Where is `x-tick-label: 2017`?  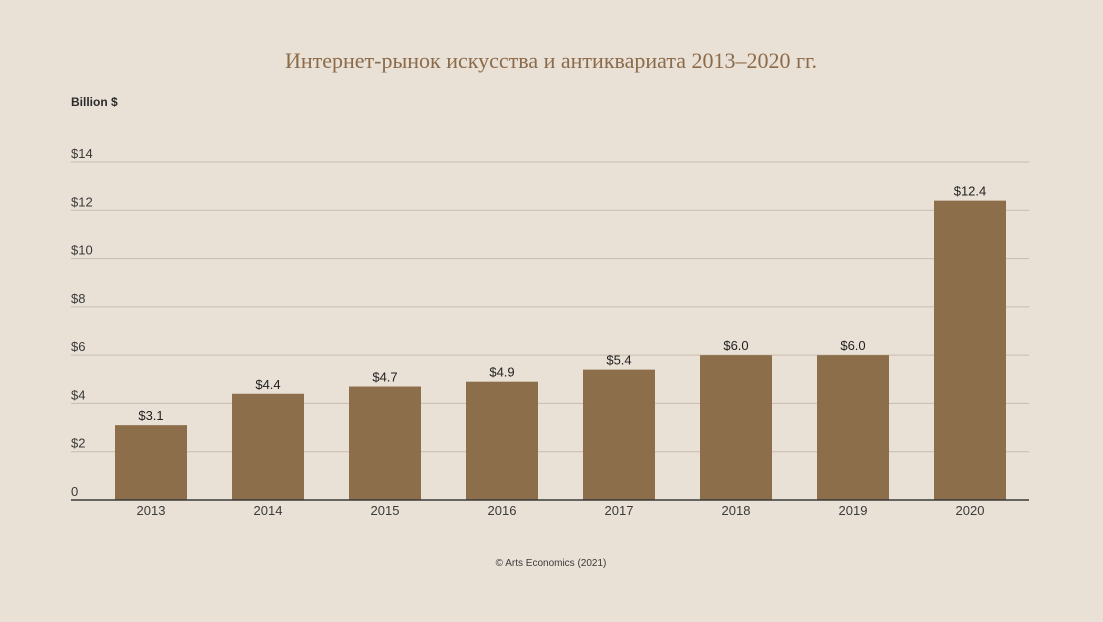
x-tick-label: 2017 is located at coordinates (619, 510).